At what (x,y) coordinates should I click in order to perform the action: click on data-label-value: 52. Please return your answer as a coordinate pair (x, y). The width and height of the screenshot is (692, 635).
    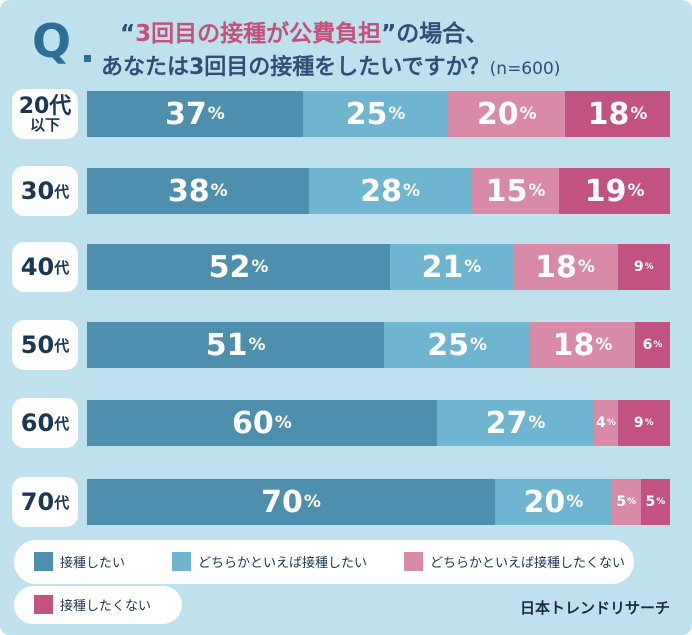
    Looking at the image, I should click on (229, 267).